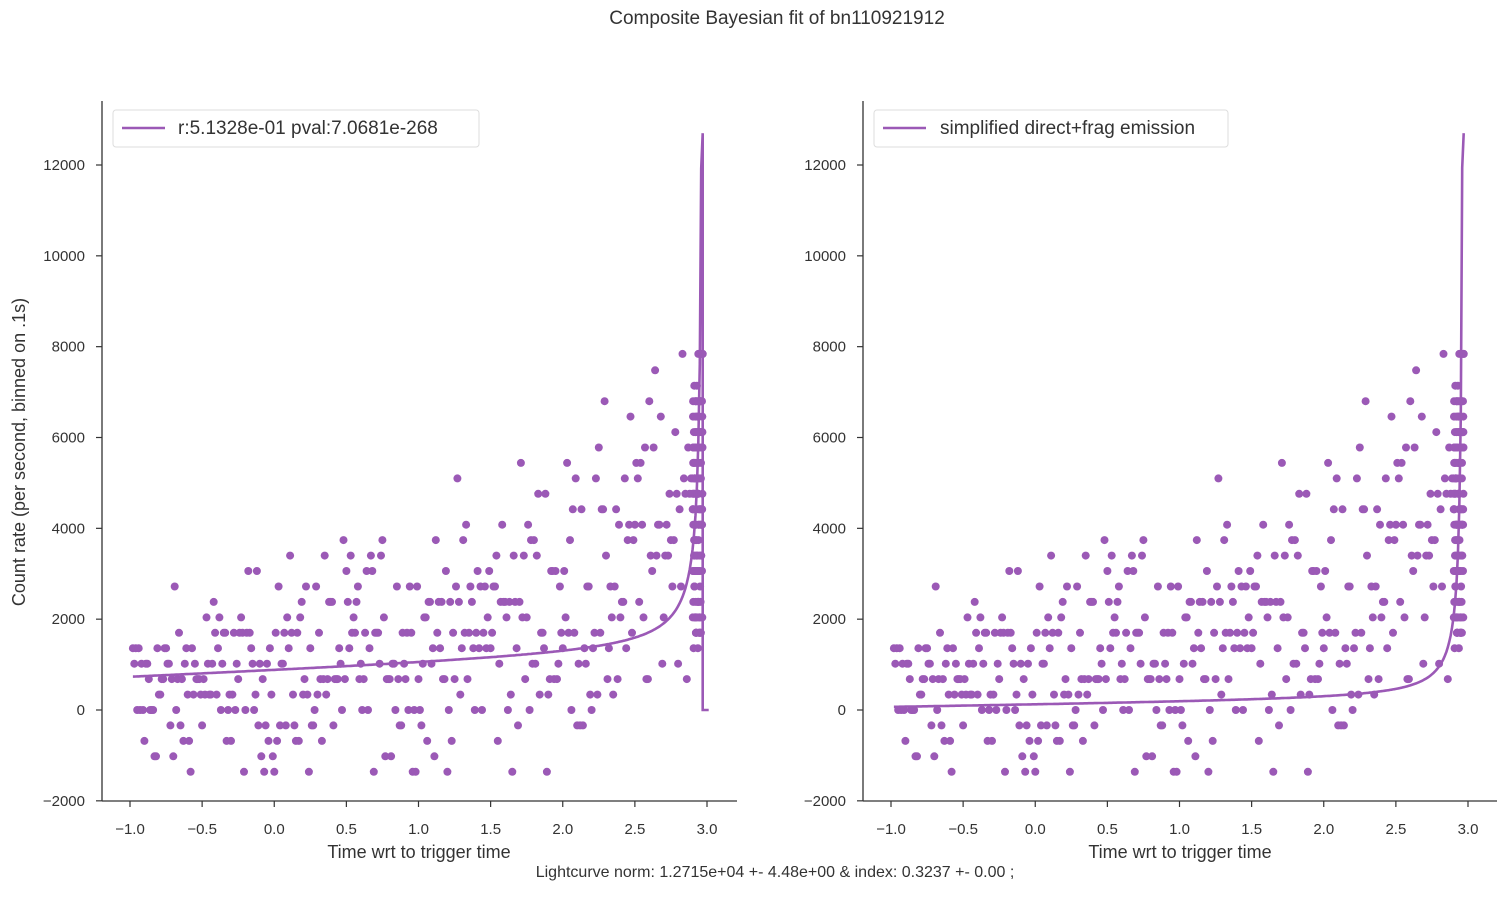 Image resolution: width=1507 pixels, height=914 pixels. I want to click on y-tick-label: 10000, so click(64, 256).